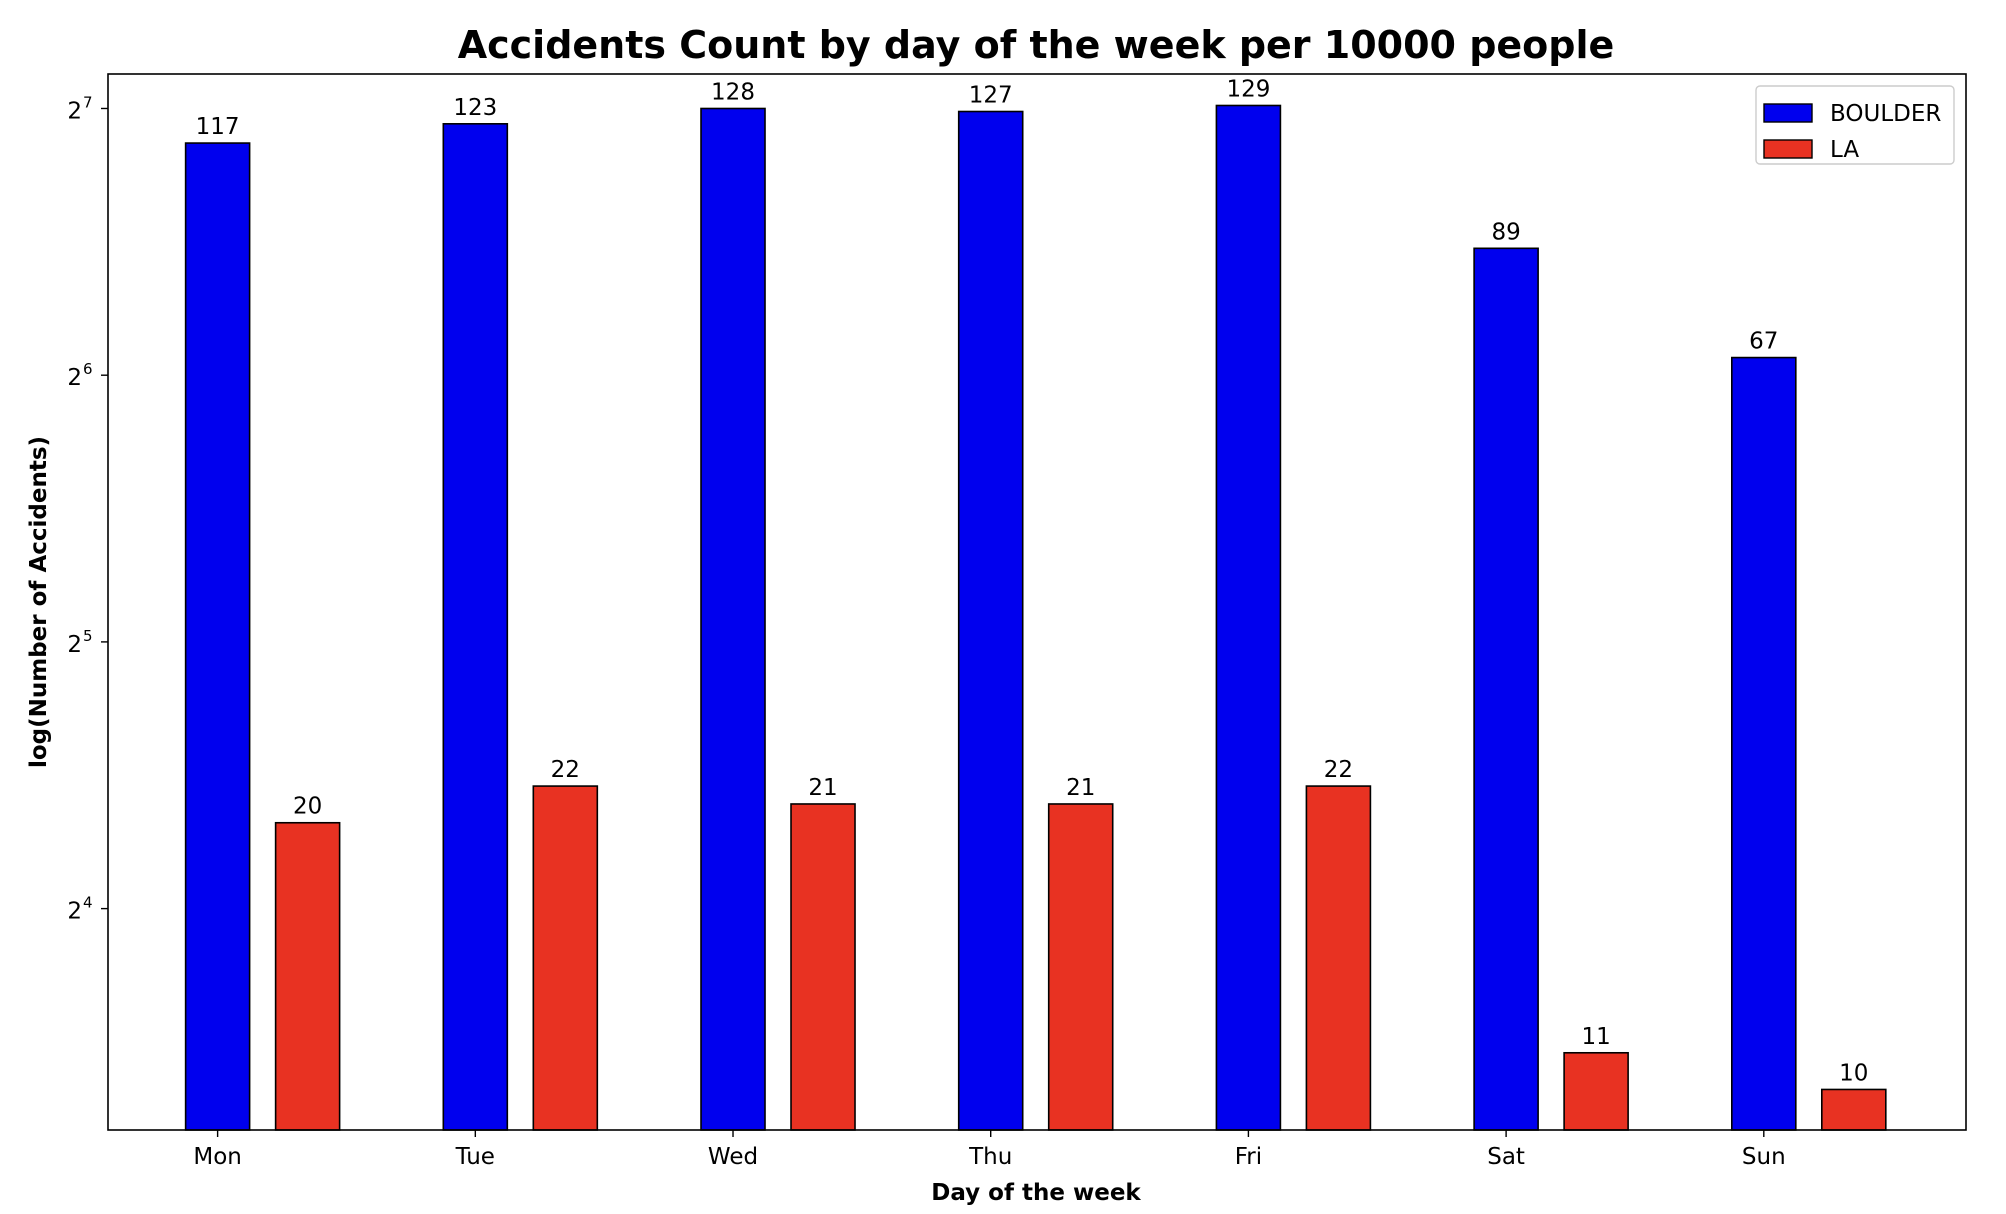  I want to click on bar-boulder-mon, so click(217, 636).